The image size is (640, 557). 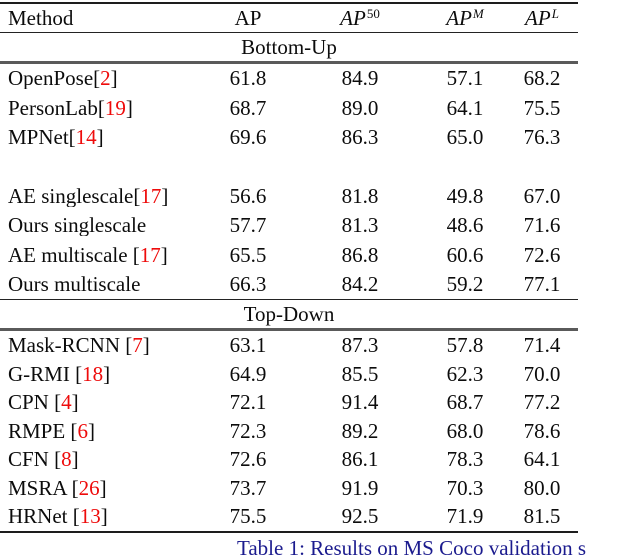 What do you see at coordinates (248, 374) in the screenshot?
I see `ap-cell: 64.9` at bounding box center [248, 374].